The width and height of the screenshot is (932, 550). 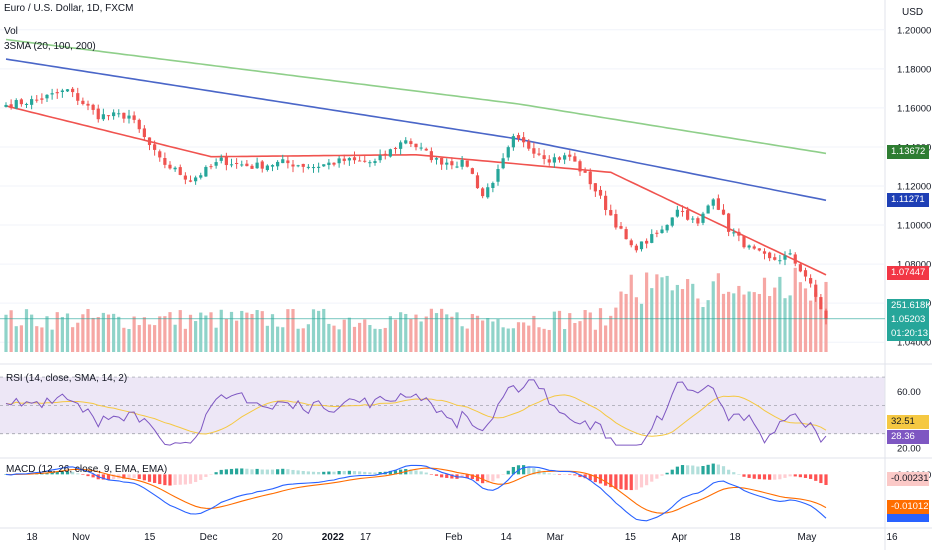 I want to click on currency-label: USD, so click(x=913, y=12).